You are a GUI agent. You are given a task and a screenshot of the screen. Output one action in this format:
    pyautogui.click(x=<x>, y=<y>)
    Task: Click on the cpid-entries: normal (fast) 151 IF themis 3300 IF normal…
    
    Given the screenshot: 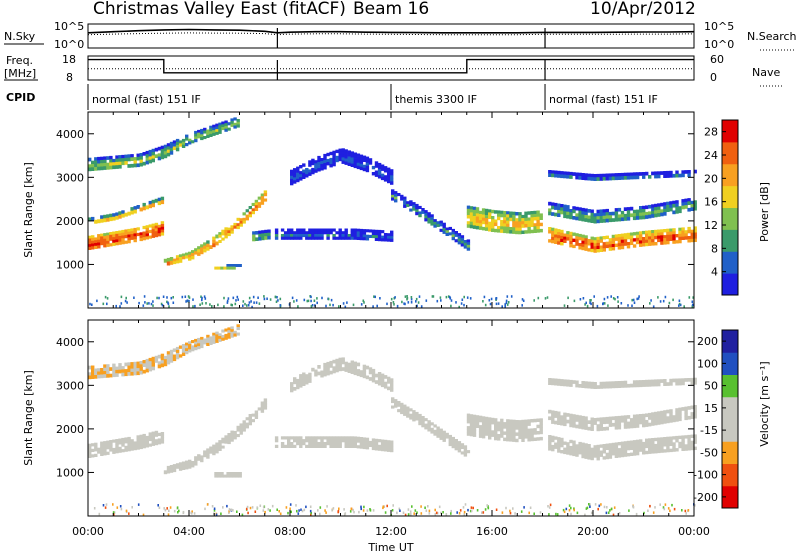 What is the action you would take?
    pyautogui.click(x=372, y=97)
    